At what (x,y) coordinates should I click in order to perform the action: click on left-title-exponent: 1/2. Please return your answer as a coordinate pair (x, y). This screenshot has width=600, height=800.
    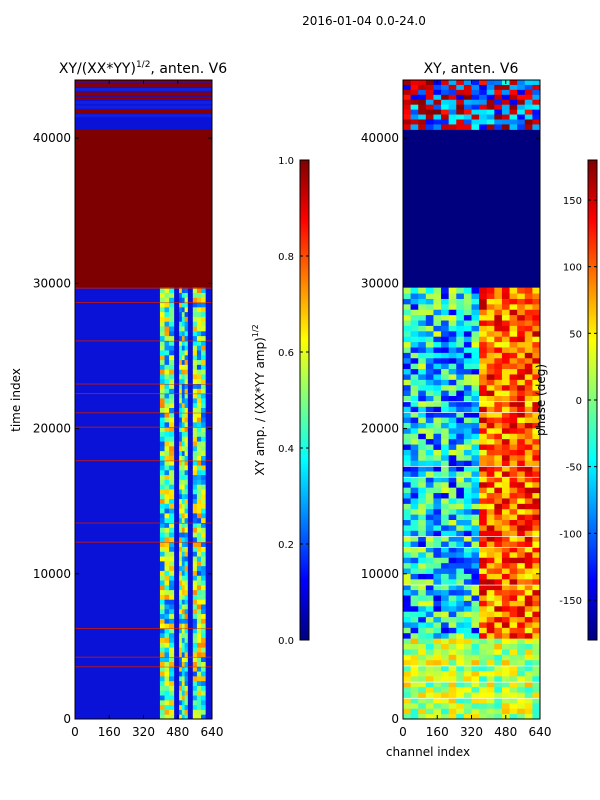
    Looking at the image, I should click on (143, 65).